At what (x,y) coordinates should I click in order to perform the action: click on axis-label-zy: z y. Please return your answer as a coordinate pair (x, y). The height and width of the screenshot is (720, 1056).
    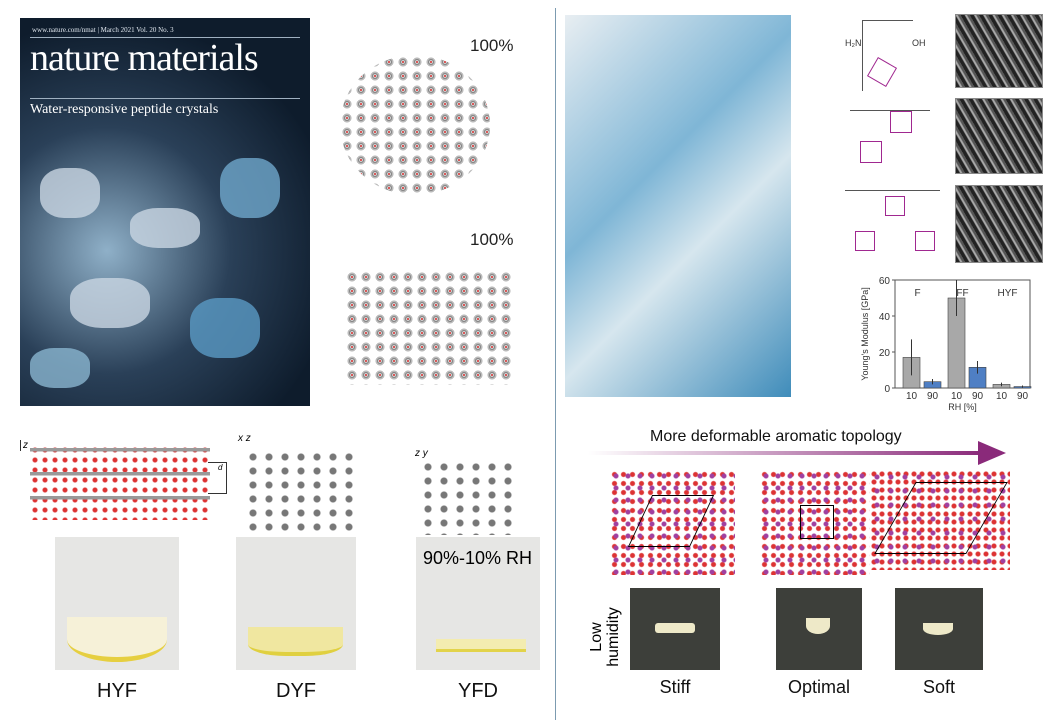
    Looking at the image, I should click on (421, 453).